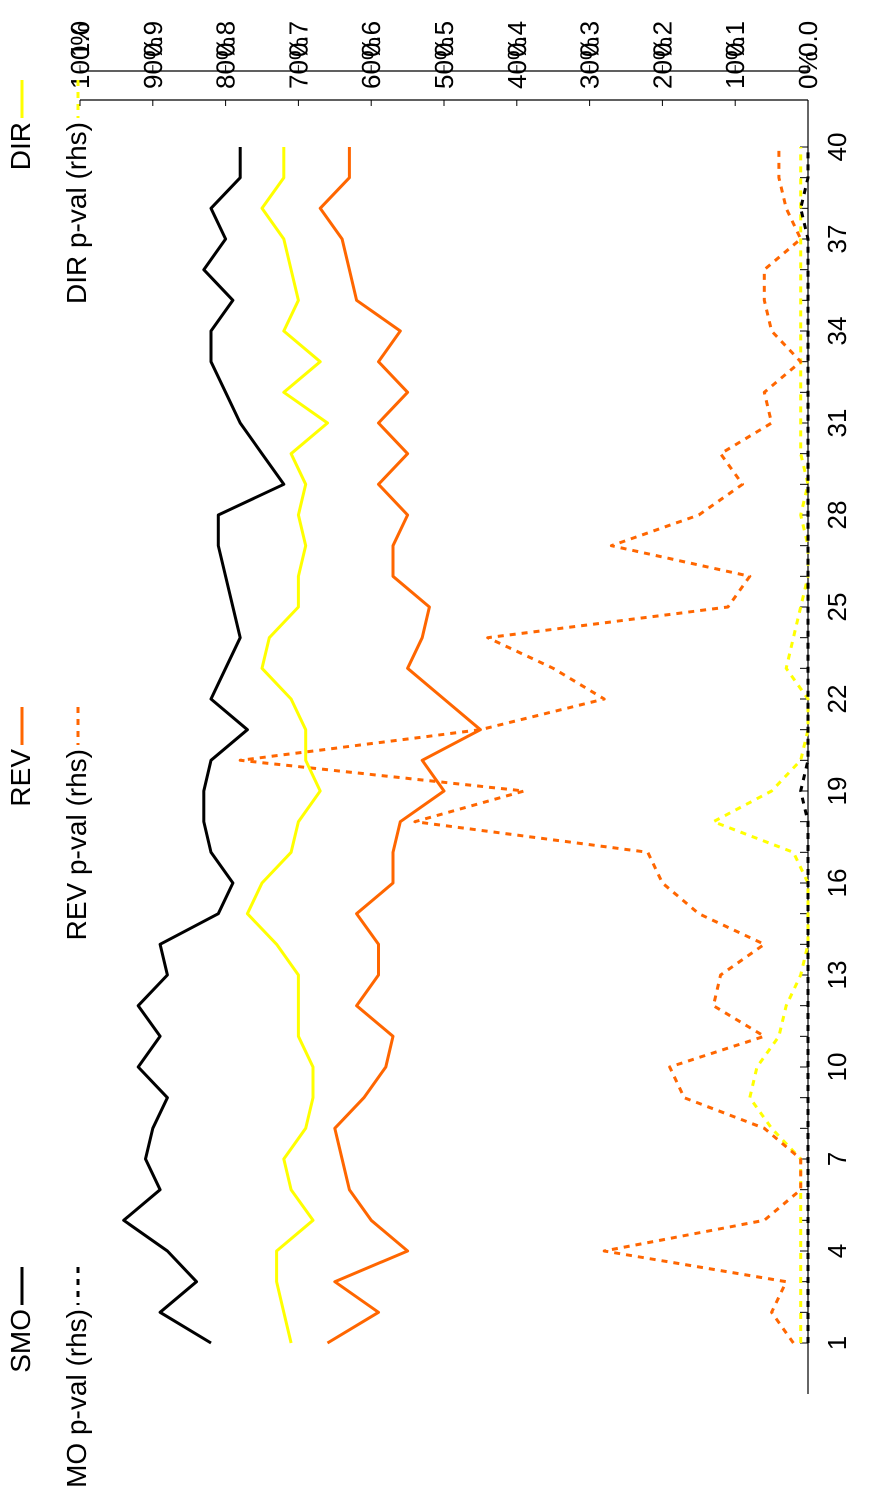  I want to click on right-tick-label: 0.3, so click(590, 39).